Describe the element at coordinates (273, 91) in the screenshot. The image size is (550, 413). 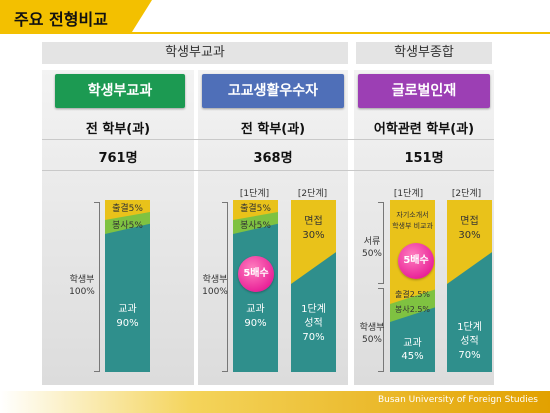
I see `badge-high-school-life-excellence: 고교생활우수자` at that location.